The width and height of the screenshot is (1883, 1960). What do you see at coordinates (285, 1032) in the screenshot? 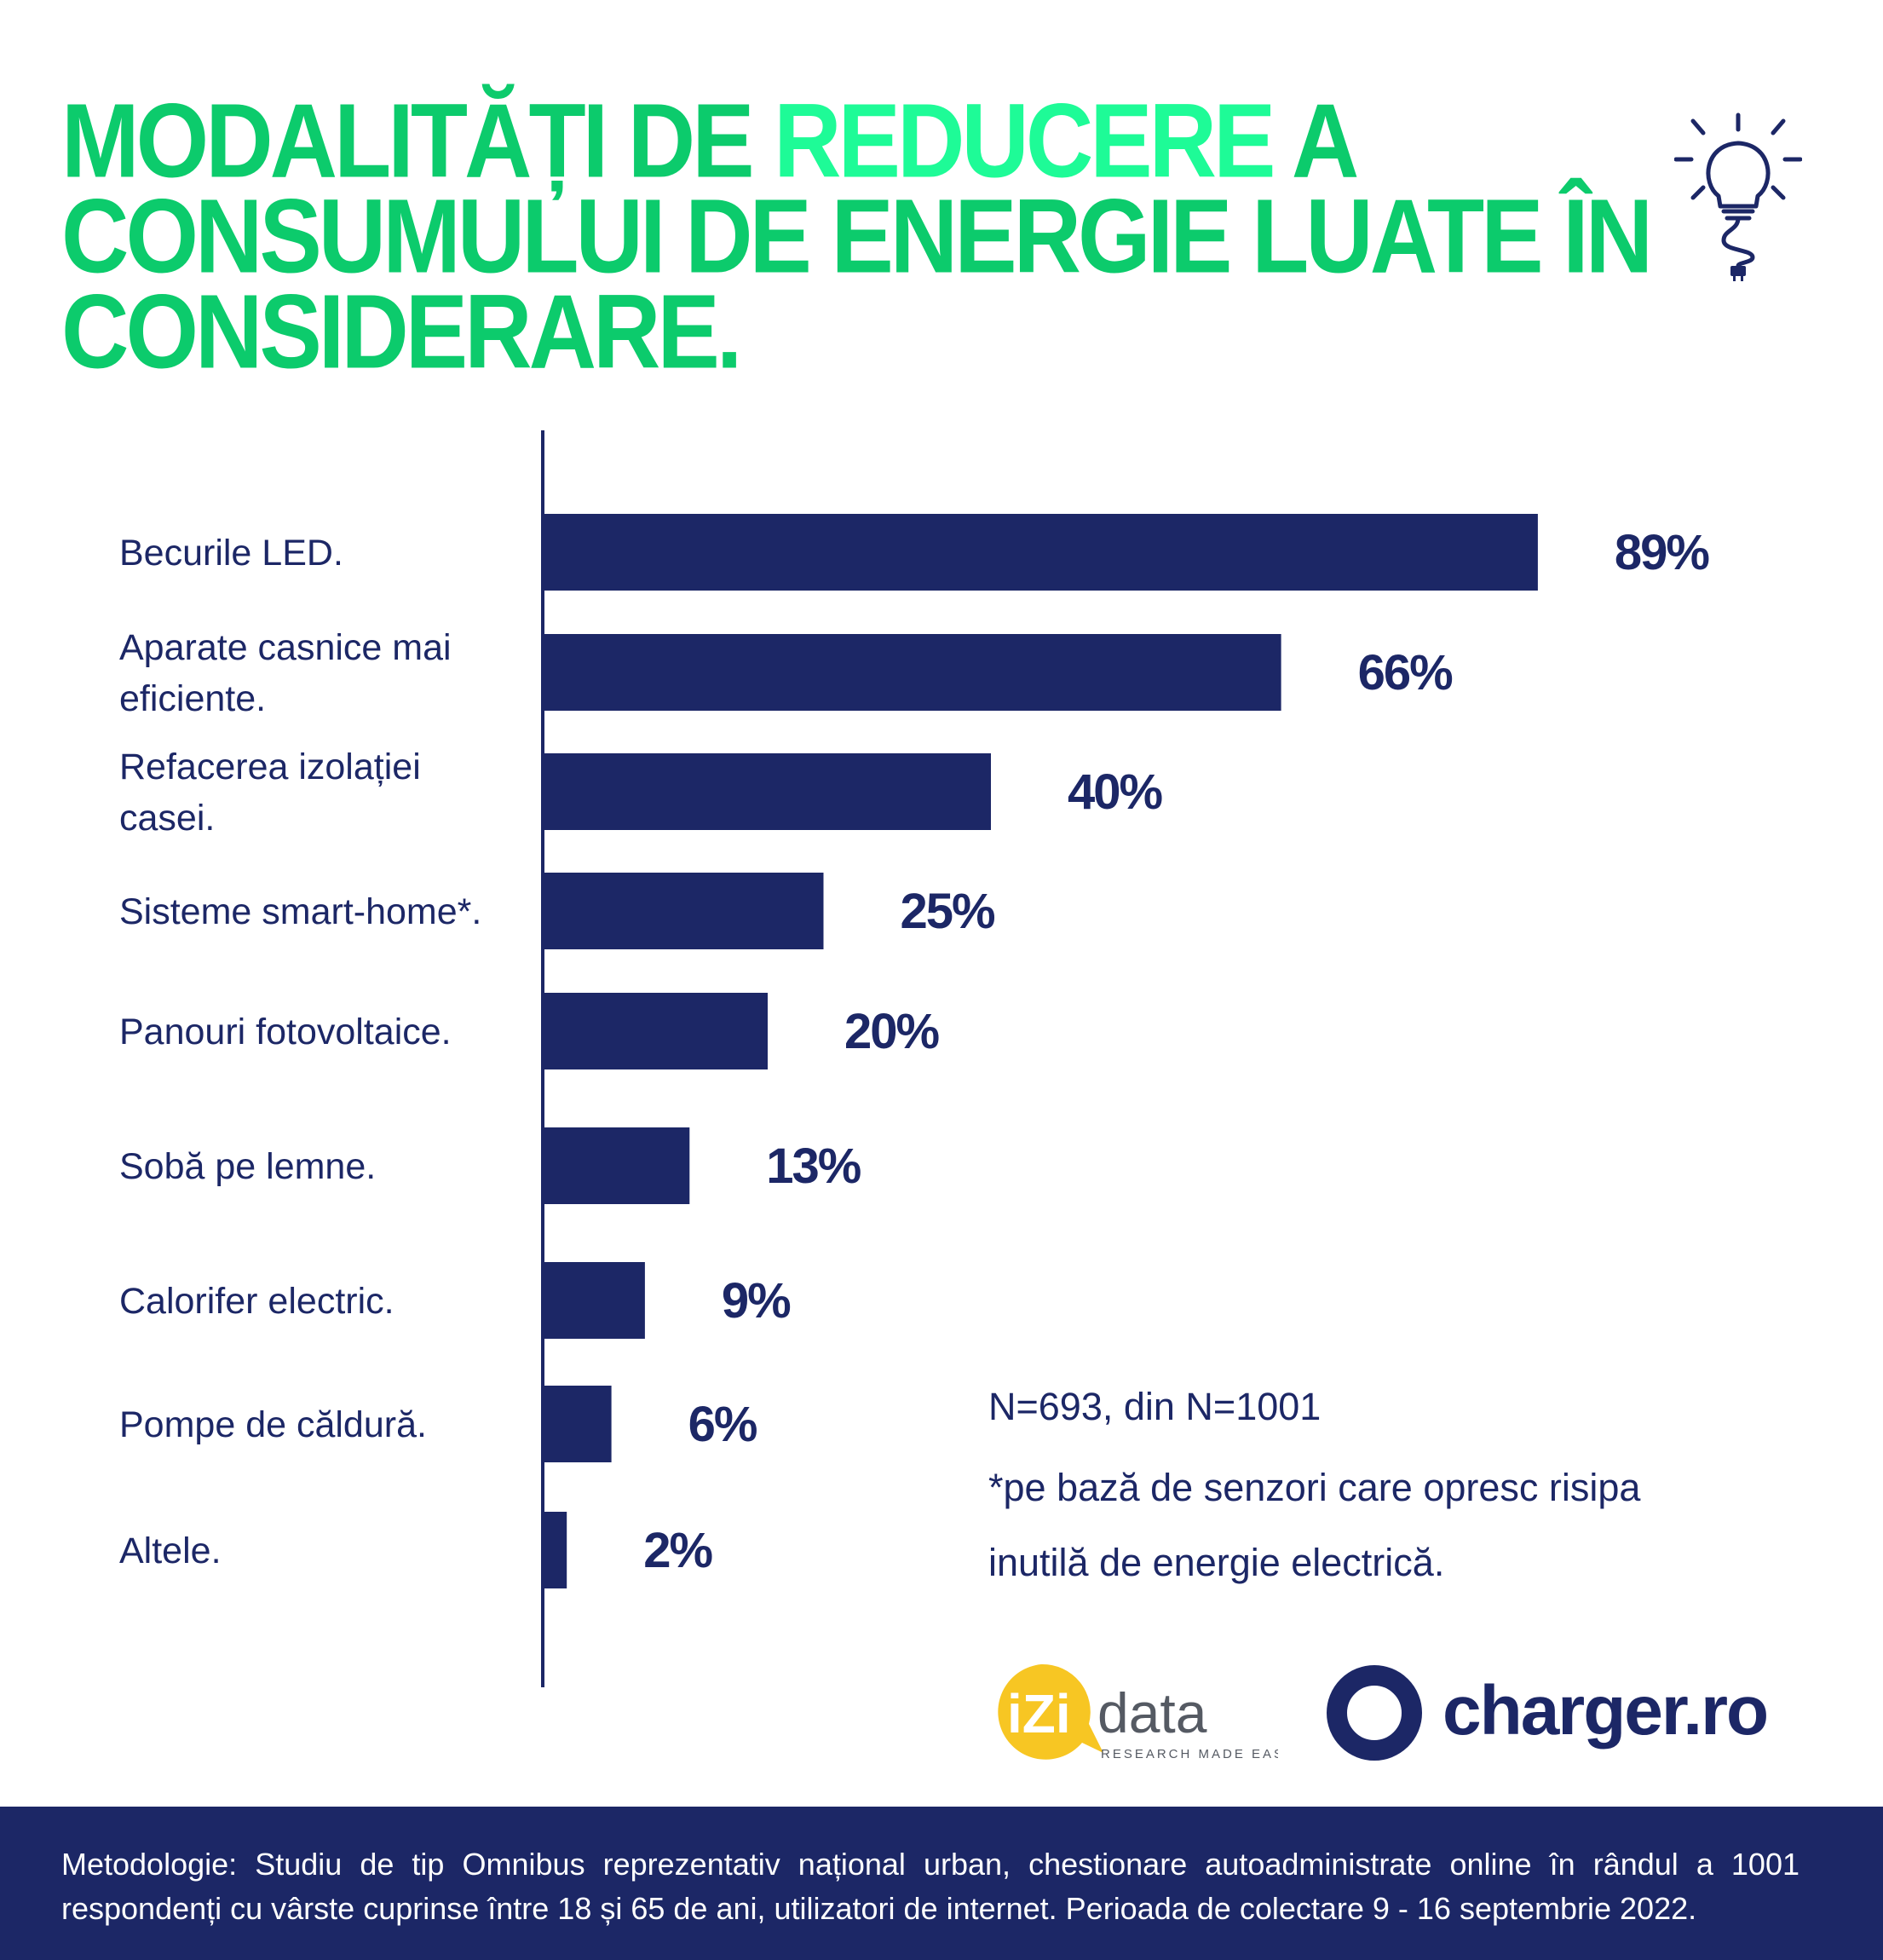
I see `category-label-5: Panouri fotovoltaice.` at bounding box center [285, 1032].